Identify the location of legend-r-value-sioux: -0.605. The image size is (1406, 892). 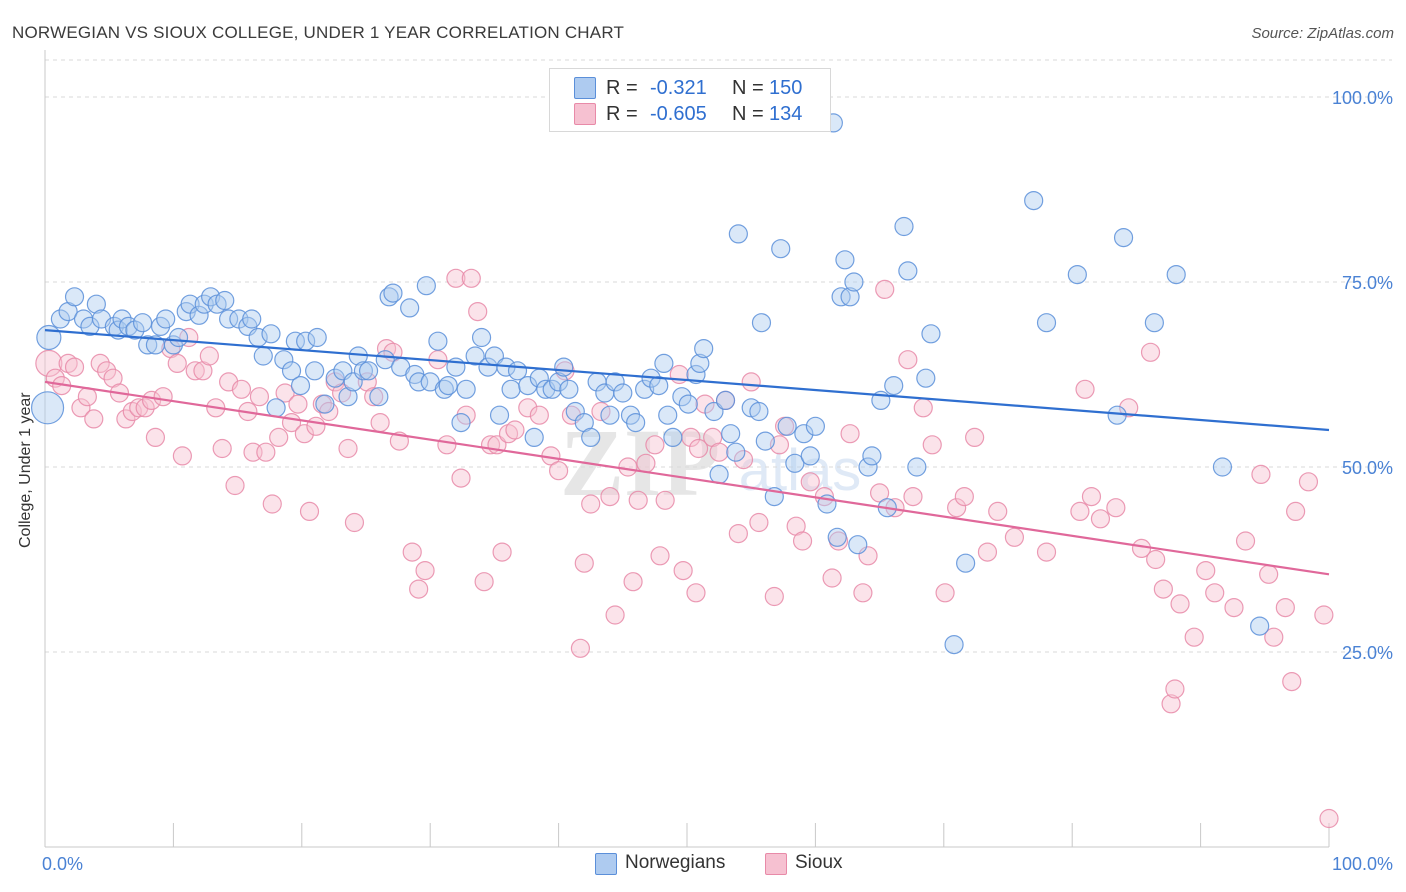
(678, 114).